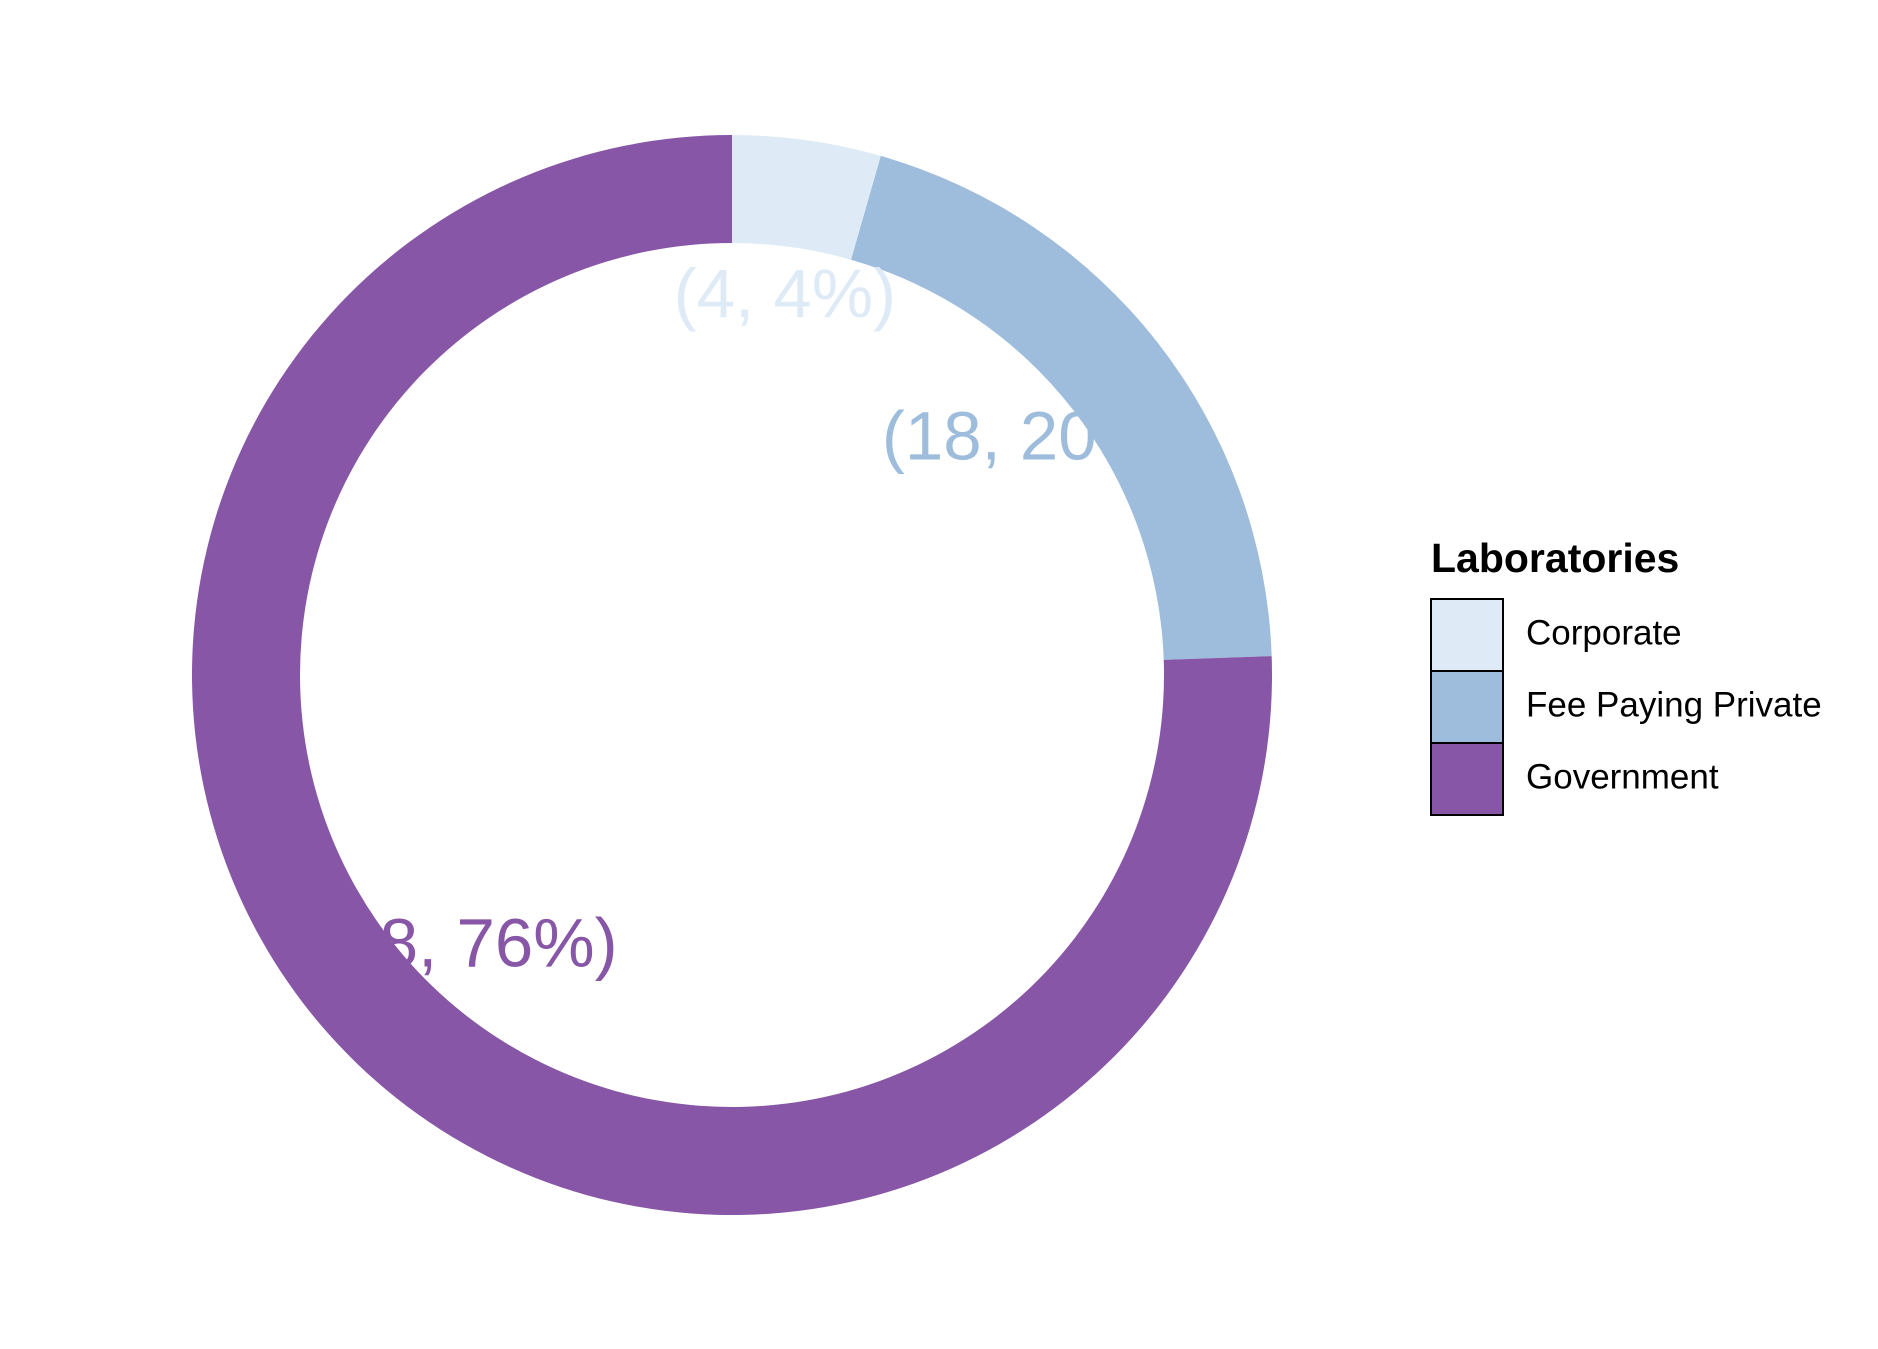 Image resolution: width=1878 pixels, height=1349 pixels. I want to click on slice-fee-paying-private, so click(1061, 407).